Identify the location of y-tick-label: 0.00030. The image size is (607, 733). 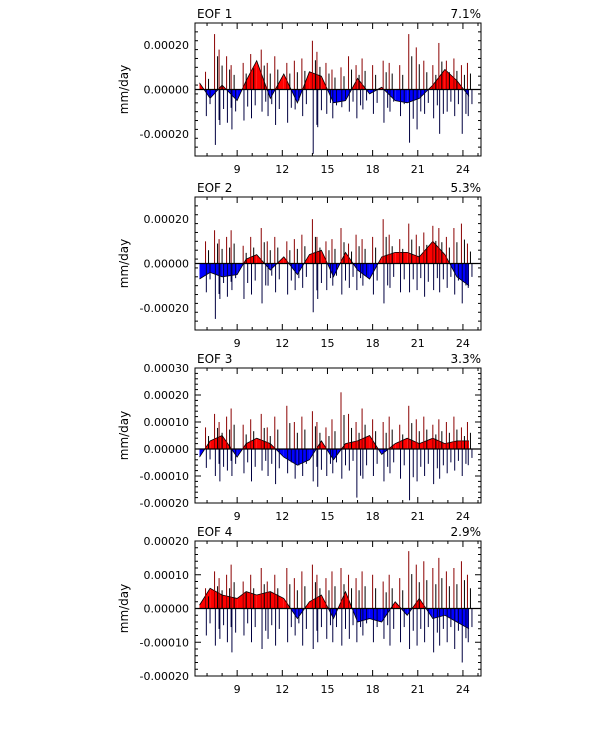
(167, 368).